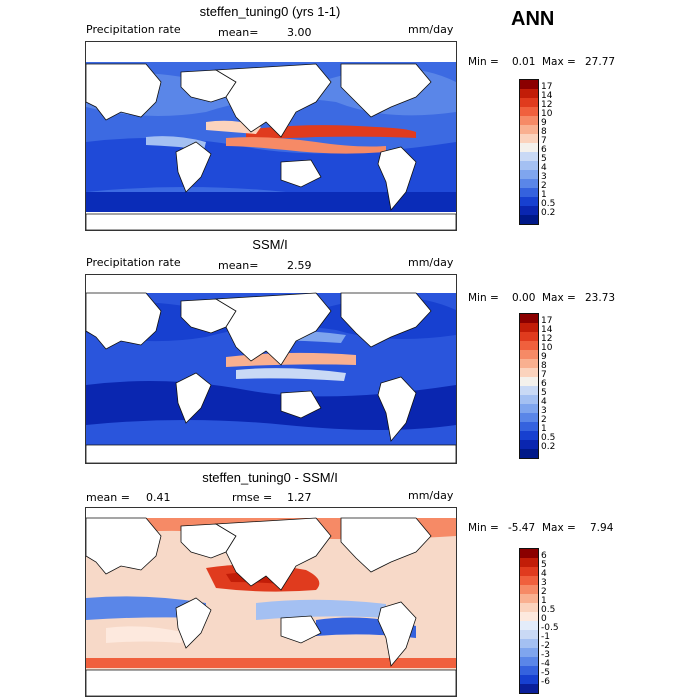 This screenshot has width=700, height=700. What do you see at coordinates (133, 262) in the screenshot?
I see `panel-2-field-label: Precipitation rate` at bounding box center [133, 262].